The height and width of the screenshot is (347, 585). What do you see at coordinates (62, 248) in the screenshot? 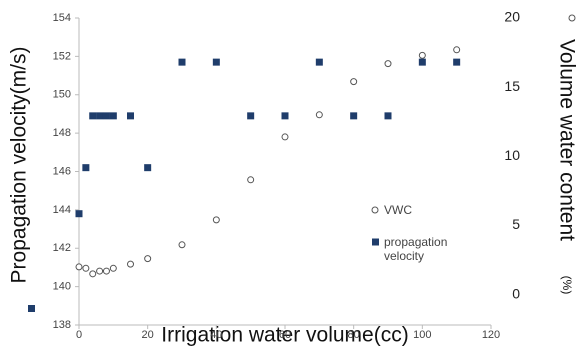
I see `y-tick-label: 142` at bounding box center [62, 248].